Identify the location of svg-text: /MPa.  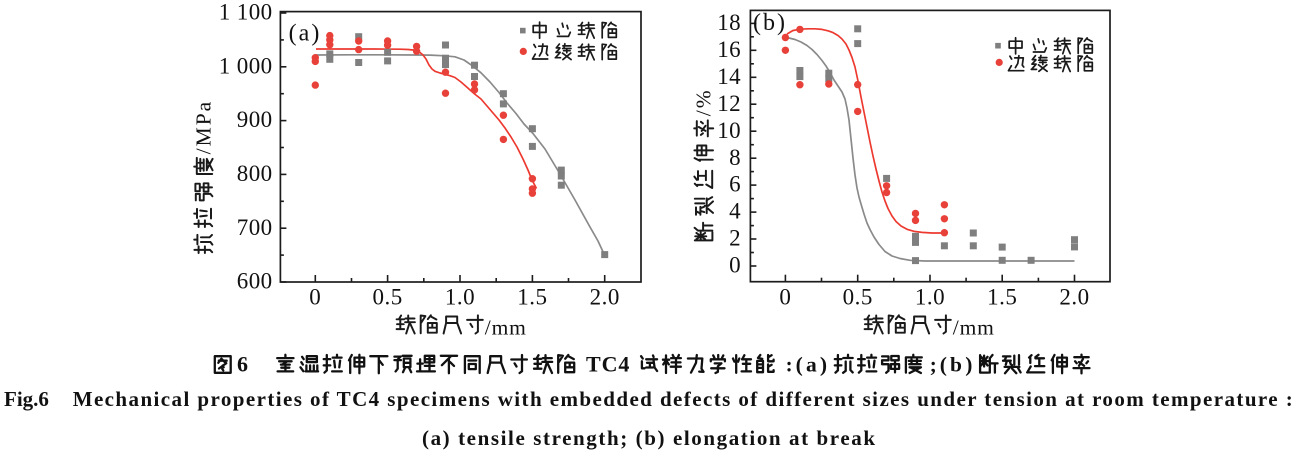
(204, 127).